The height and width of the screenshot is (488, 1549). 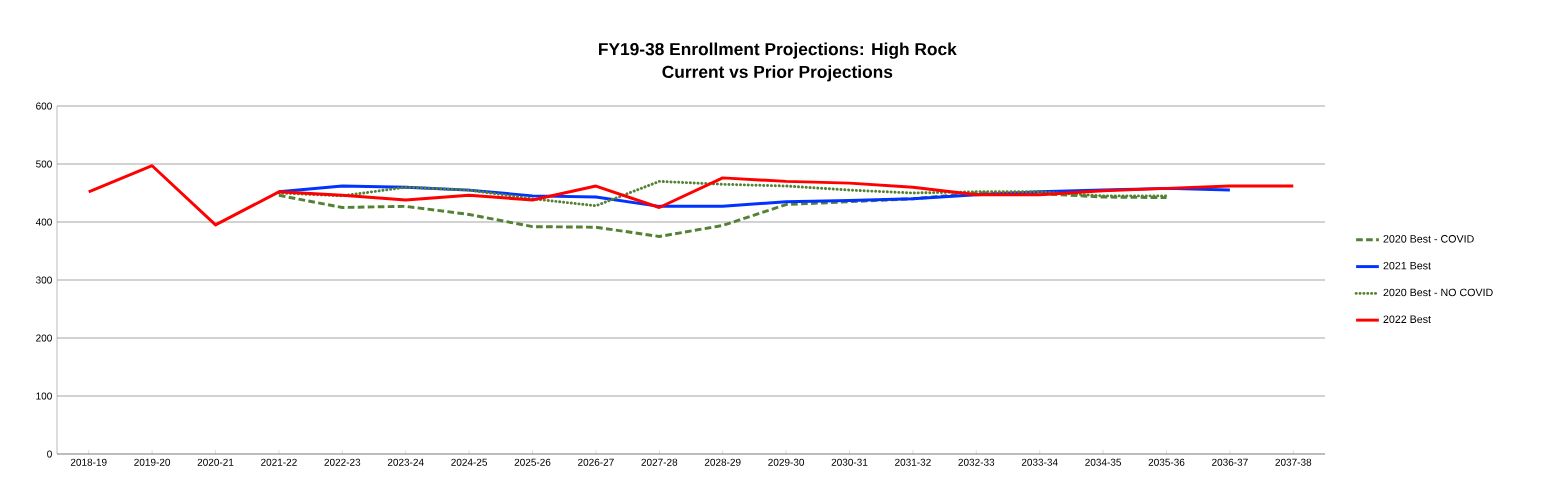 I want to click on legend-label: 2020 Best - NO COVID, so click(x=1438, y=292).